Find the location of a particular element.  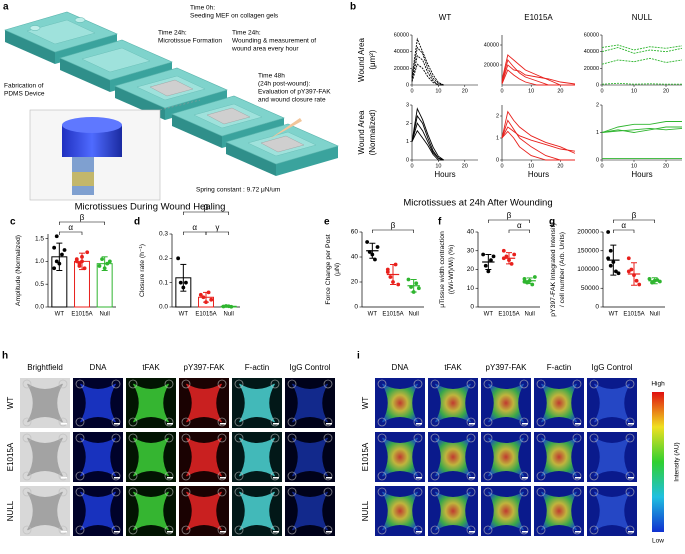

inset-connector is located at coordinates (180, 105).